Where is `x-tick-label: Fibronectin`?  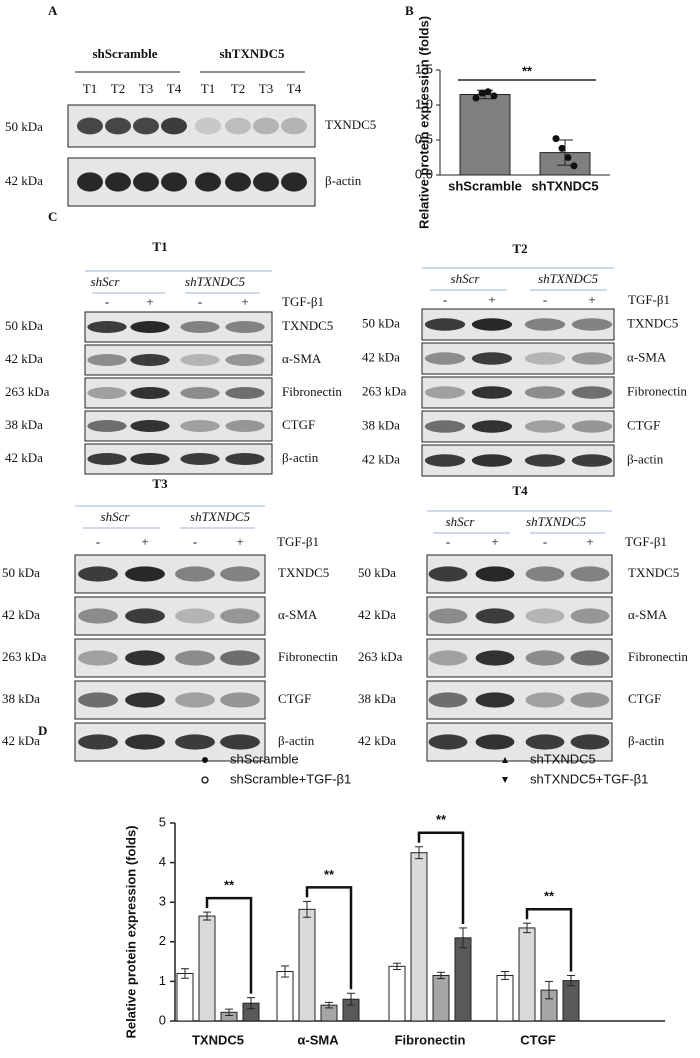
x-tick-label: Fibronectin is located at coordinates (430, 1039).